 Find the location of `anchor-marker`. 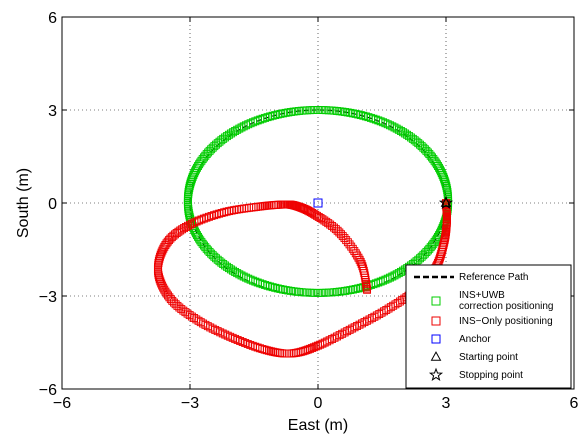

anchor-marker is located at coordinates (318, 203).